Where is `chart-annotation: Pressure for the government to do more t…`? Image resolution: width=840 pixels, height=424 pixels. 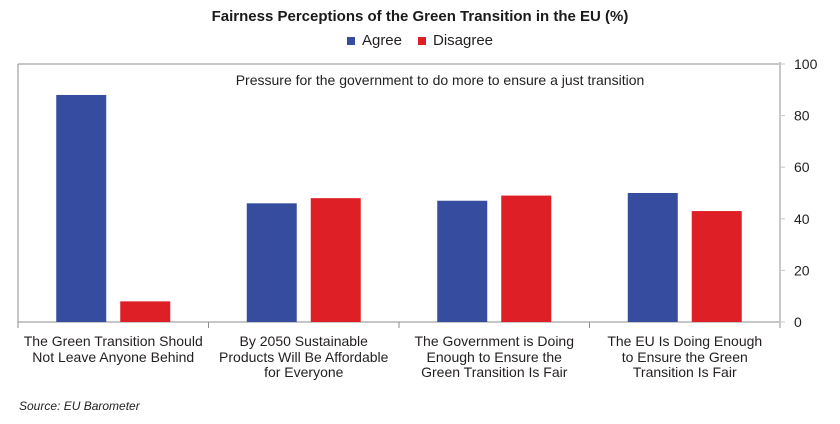 chart-annotation: Pressure for the government to do more t… is located at coordinates (440, 80).